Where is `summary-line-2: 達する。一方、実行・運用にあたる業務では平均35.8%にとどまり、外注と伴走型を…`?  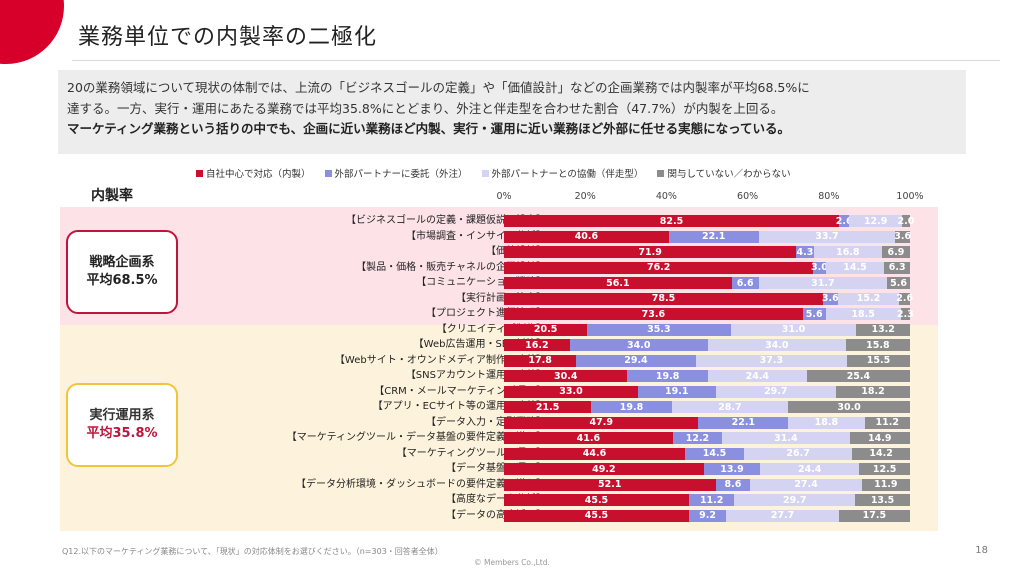
summary-line-2: 達する。一方、実行・運用にあたる業務では平均35.8%にとどまり、外注と伴走型を… is located at coordinates (425, 108).